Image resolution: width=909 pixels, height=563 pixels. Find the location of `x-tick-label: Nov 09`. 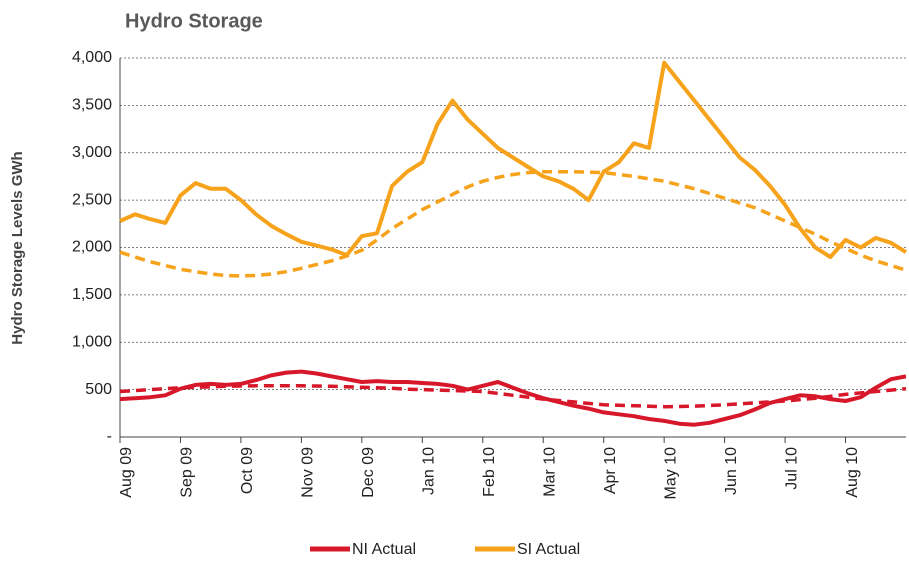

x-tick-label: Nov 09 is located at coordinates (308, 472).